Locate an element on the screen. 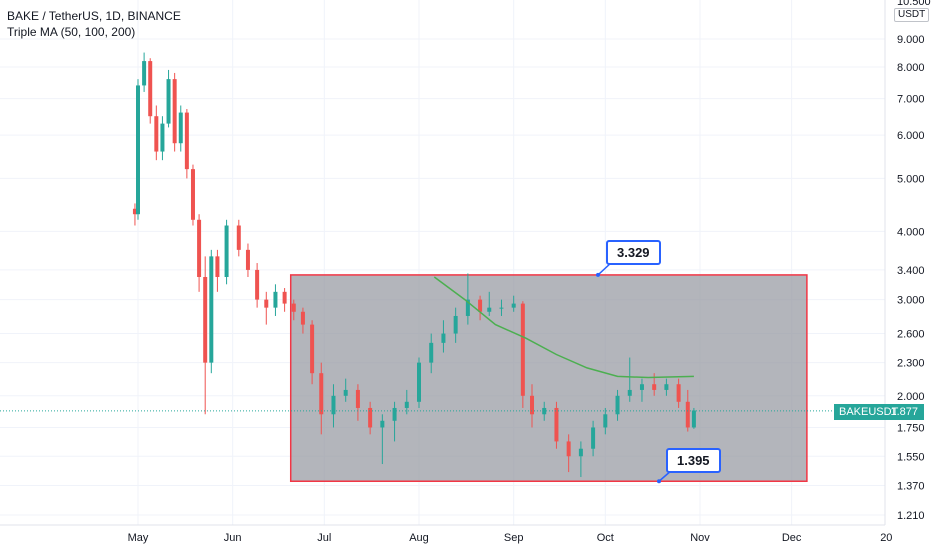 The image size is (932, 550). time-axis: May Jun Jul Aug Sep Oct Nov Dec 20 is located at coordinates (446, 534).